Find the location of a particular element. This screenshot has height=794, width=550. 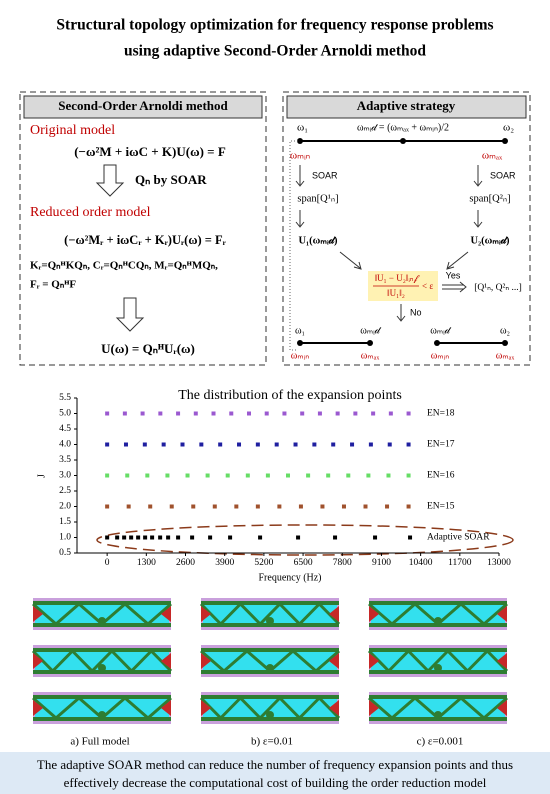

x-tick-label: 0 is located at coordinates (107, 563).